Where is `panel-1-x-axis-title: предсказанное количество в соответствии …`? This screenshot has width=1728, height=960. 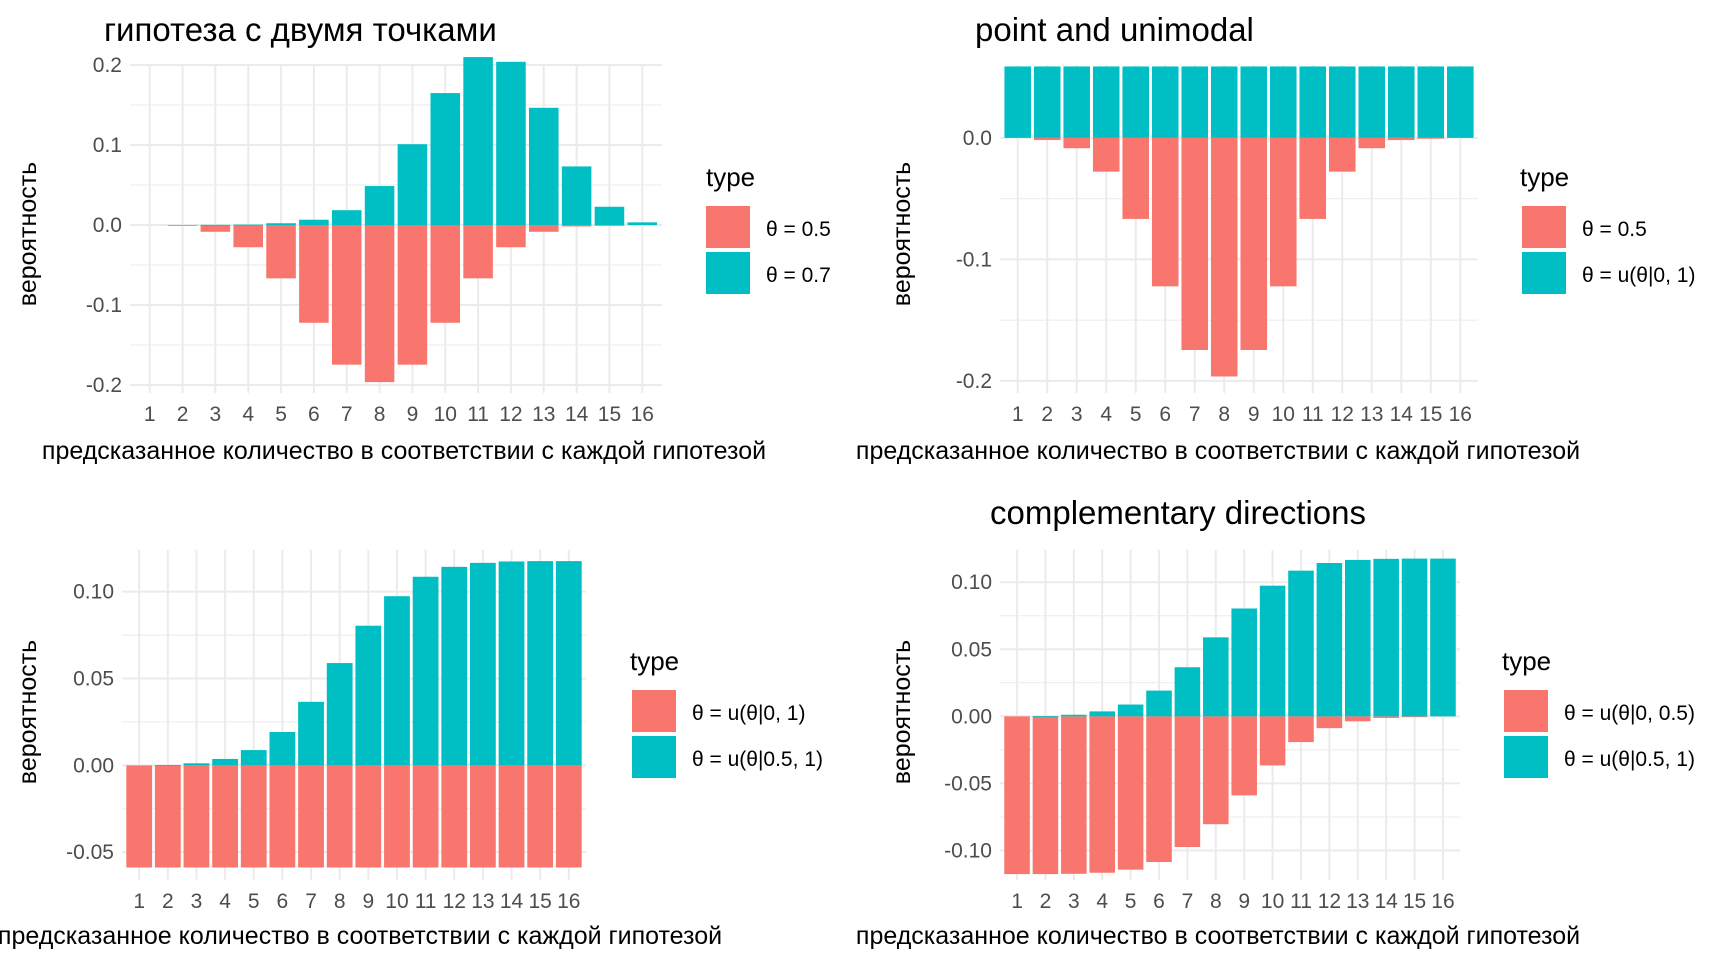
panel-1-x-axis-title: предсказанное количество в соответствии … is located at coordinates (404, 451).